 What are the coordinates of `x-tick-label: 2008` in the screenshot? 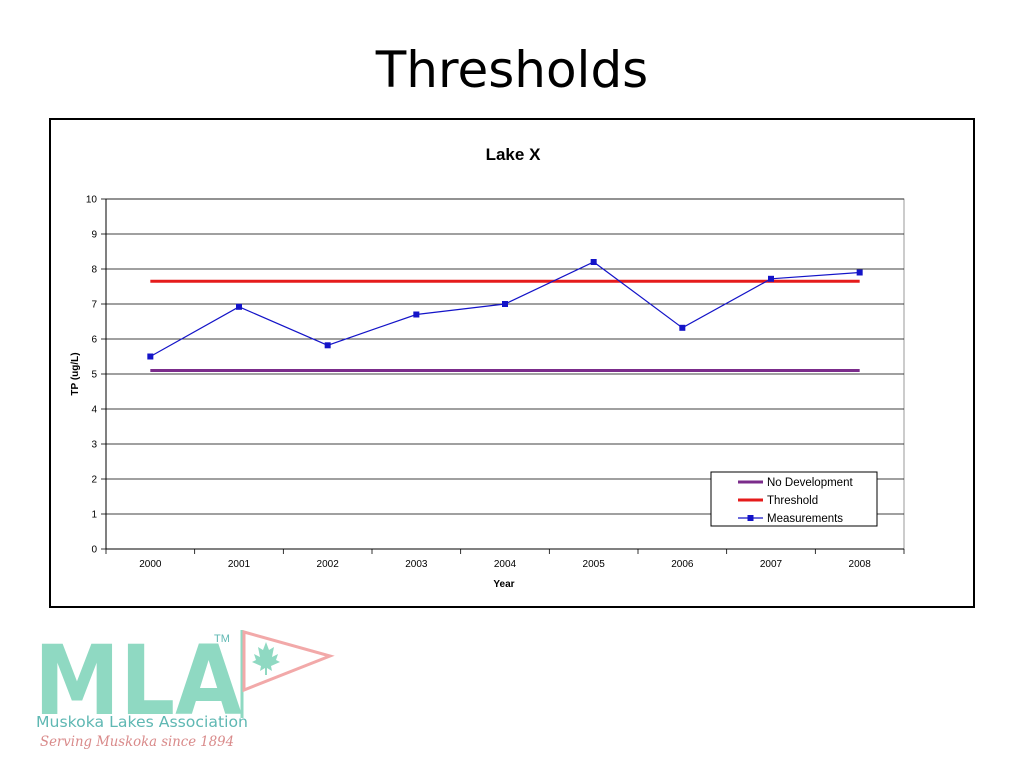 It's located at (860, 564).